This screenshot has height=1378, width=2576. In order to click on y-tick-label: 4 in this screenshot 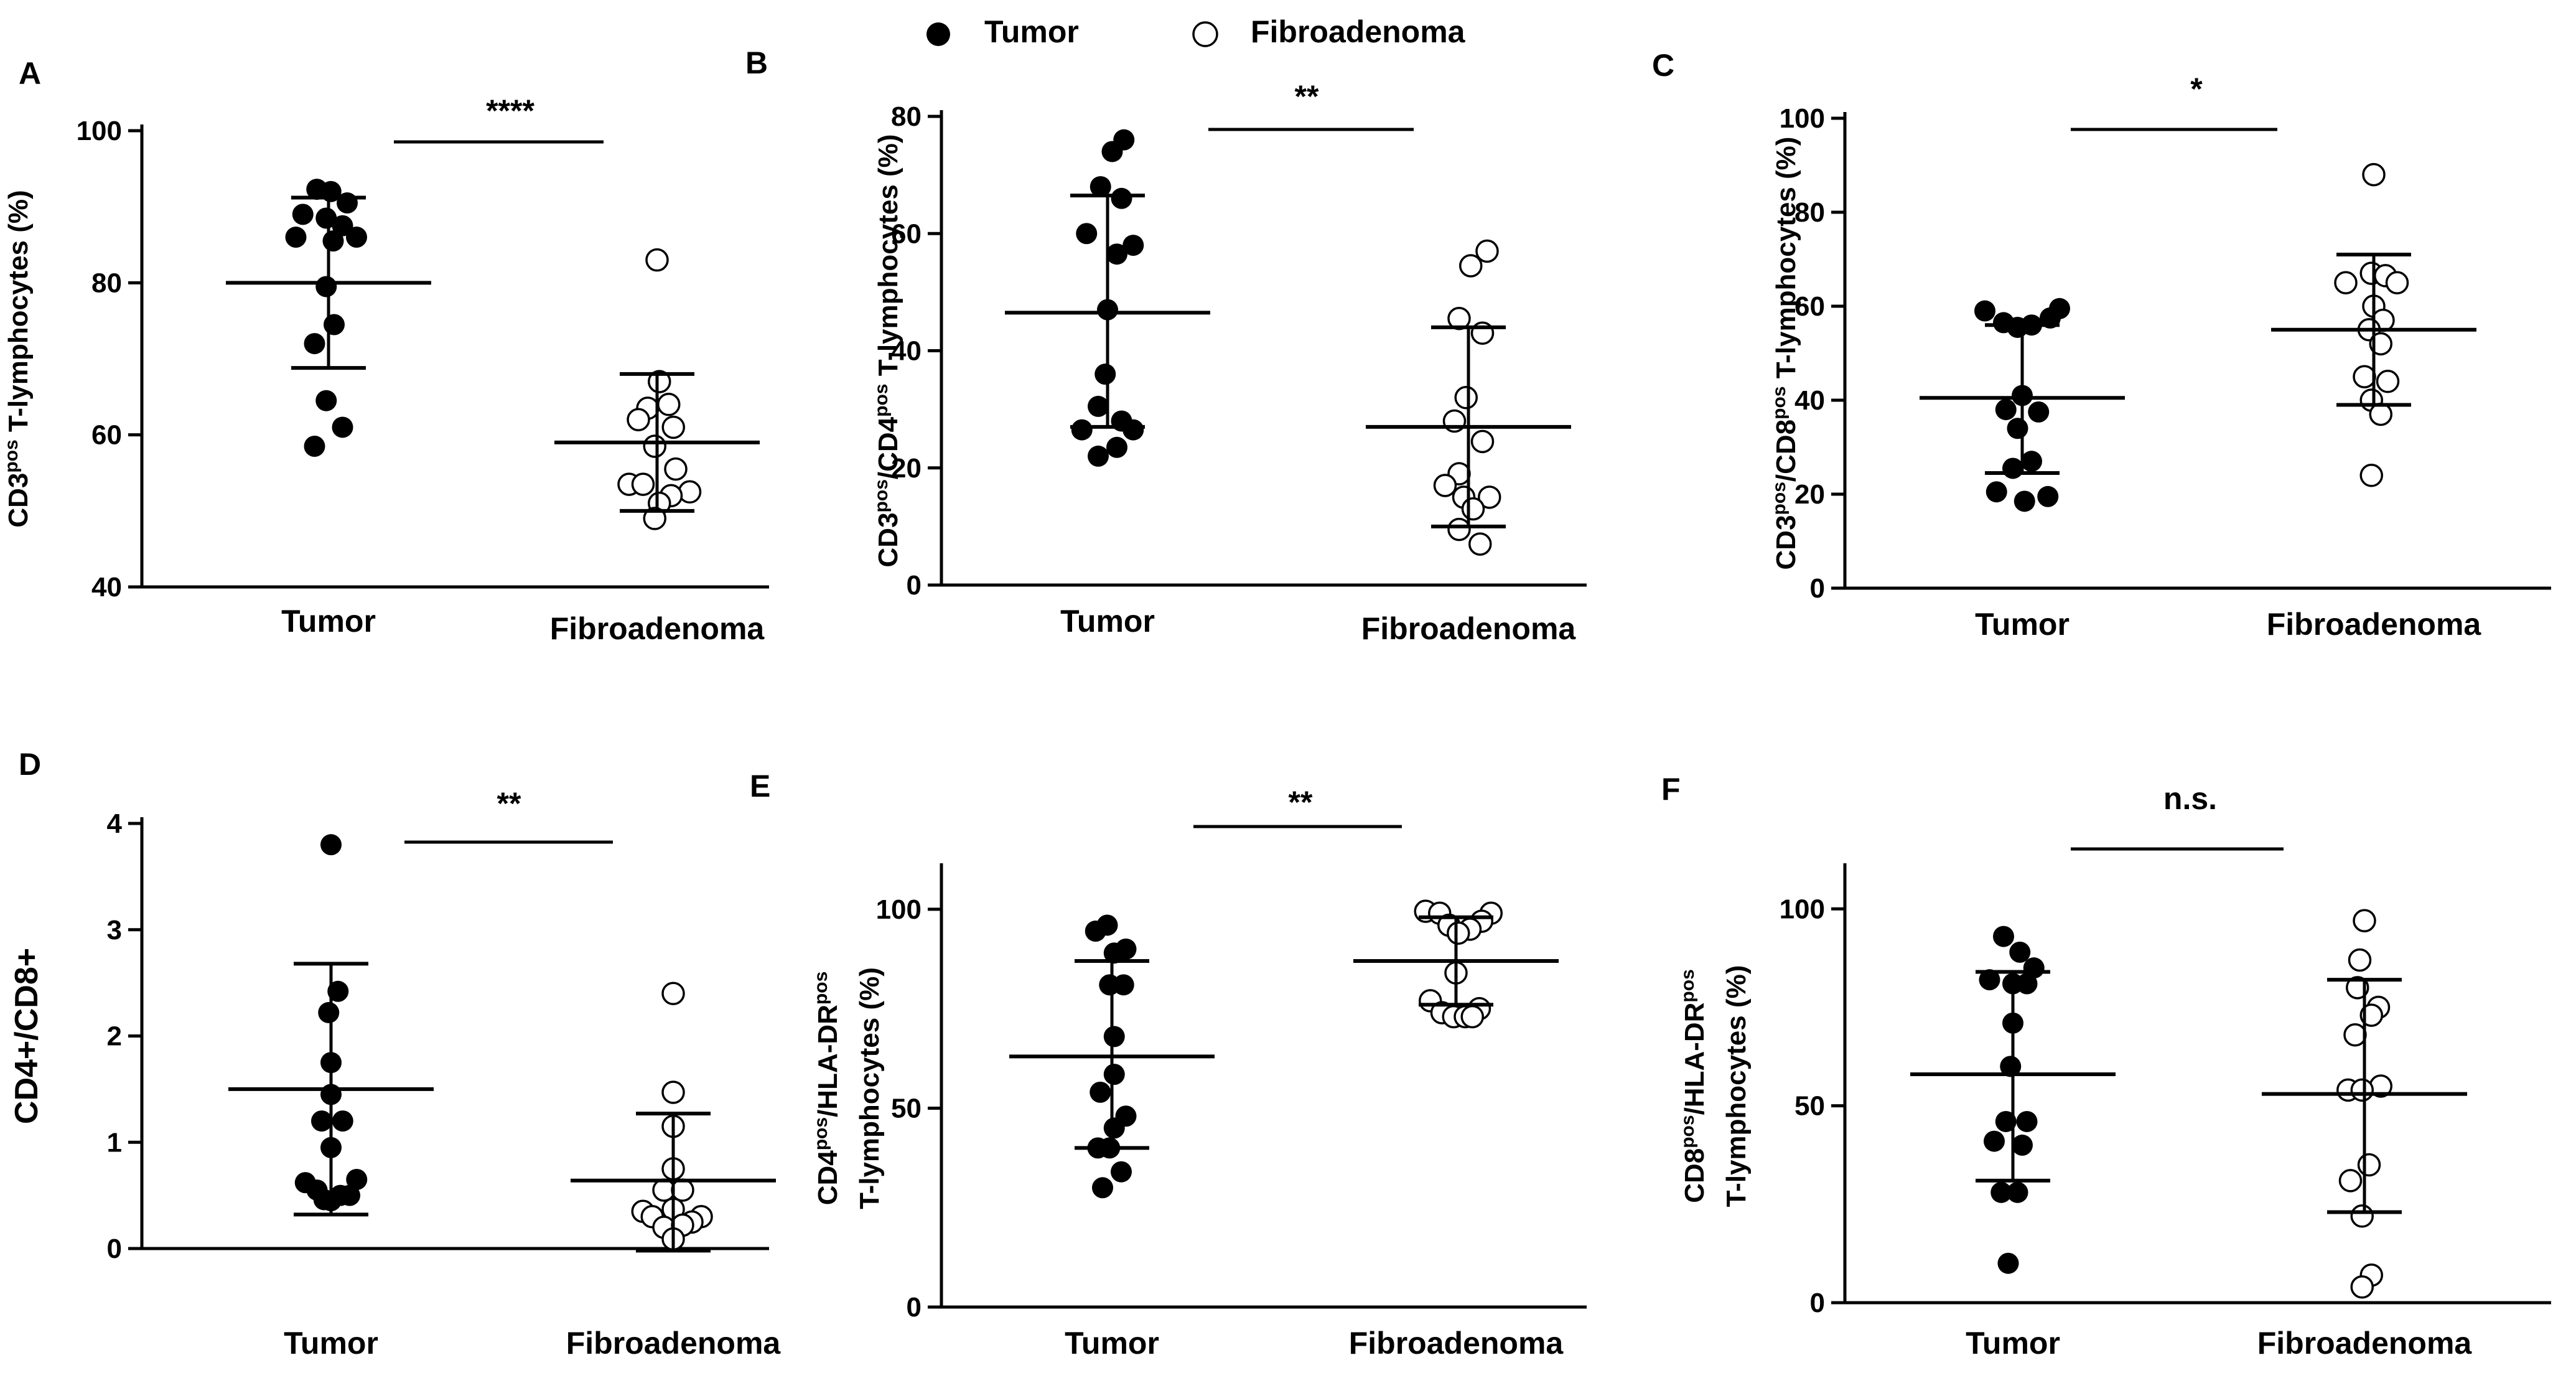, I will do `click(115, 824)`.